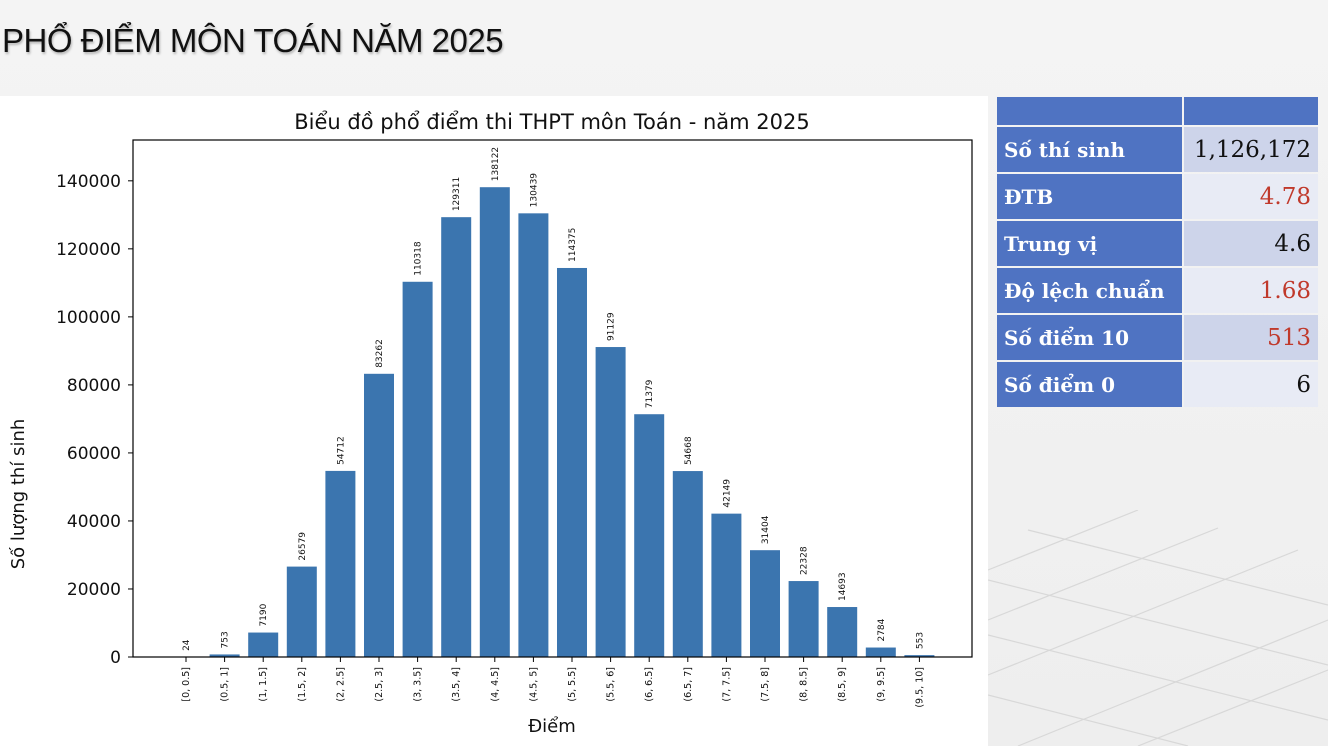 This screenshot has width=1328, height=746. Describe the element at coordinates (456, 684) in the screenshot. I see `x-tick-label: (3.5, 4]` at that location.